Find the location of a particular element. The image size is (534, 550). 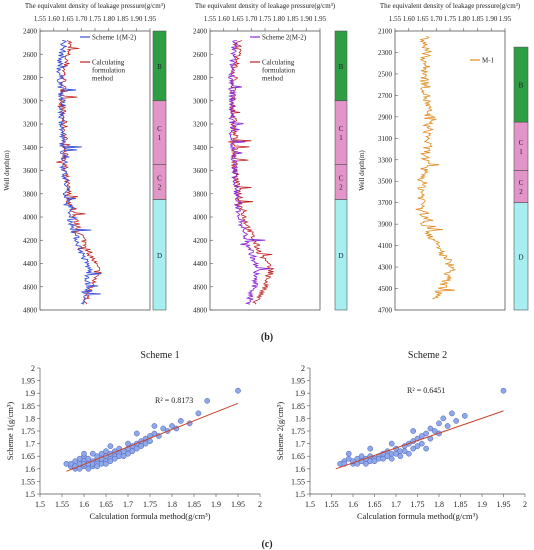

legend-label-line: method is located at coordinates (102, 79).